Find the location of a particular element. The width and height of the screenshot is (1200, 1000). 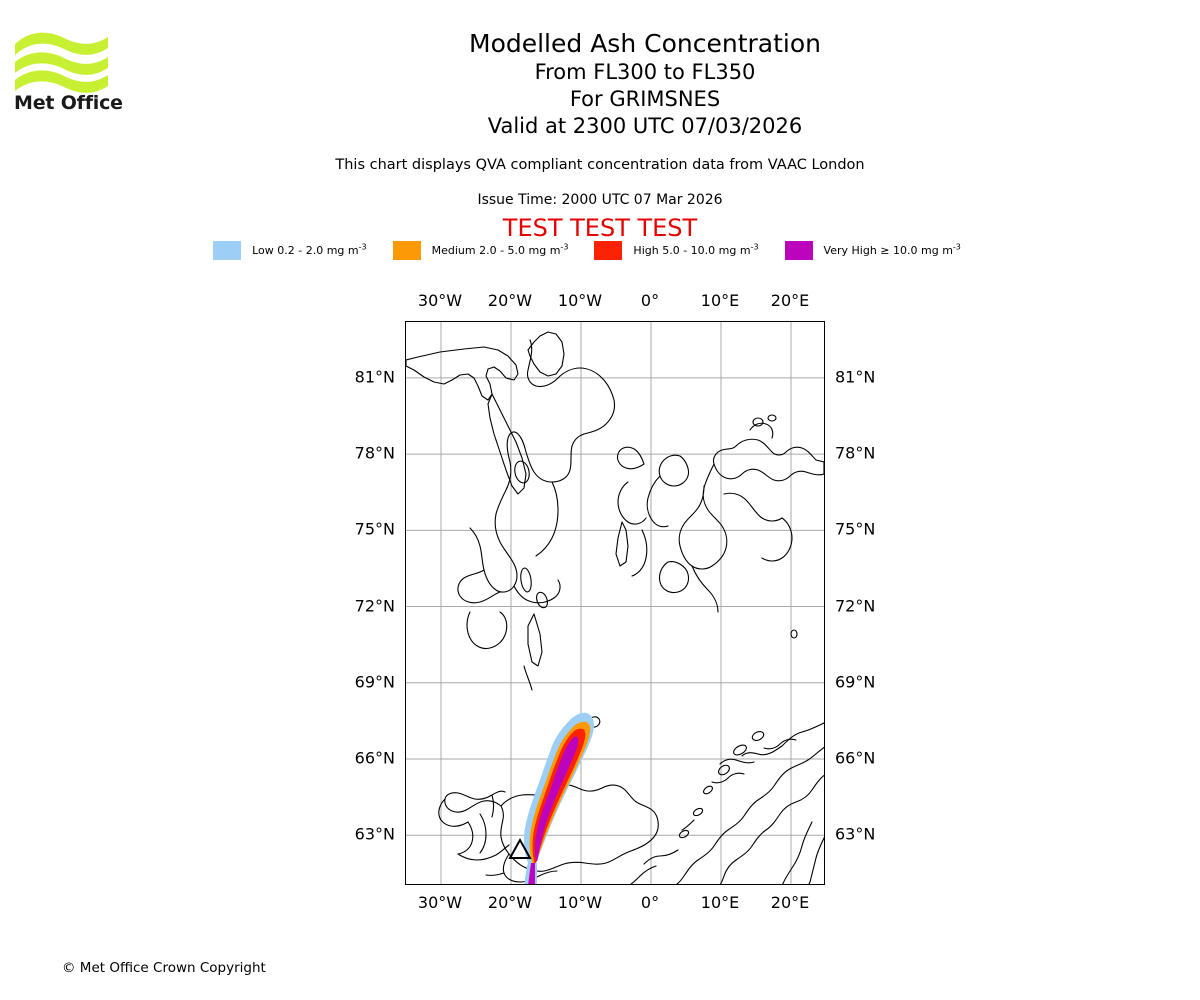

latitude-tick-label-right: 63°N is located at coordinates (855, 834).